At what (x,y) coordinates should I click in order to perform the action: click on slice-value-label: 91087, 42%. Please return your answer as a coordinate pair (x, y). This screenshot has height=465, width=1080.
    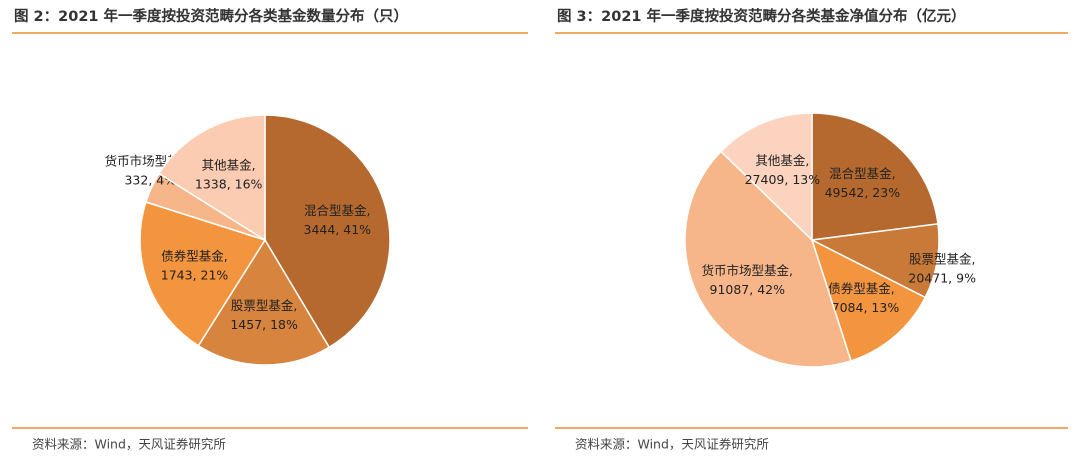
    Looking at the image, I should click on (748, 289).